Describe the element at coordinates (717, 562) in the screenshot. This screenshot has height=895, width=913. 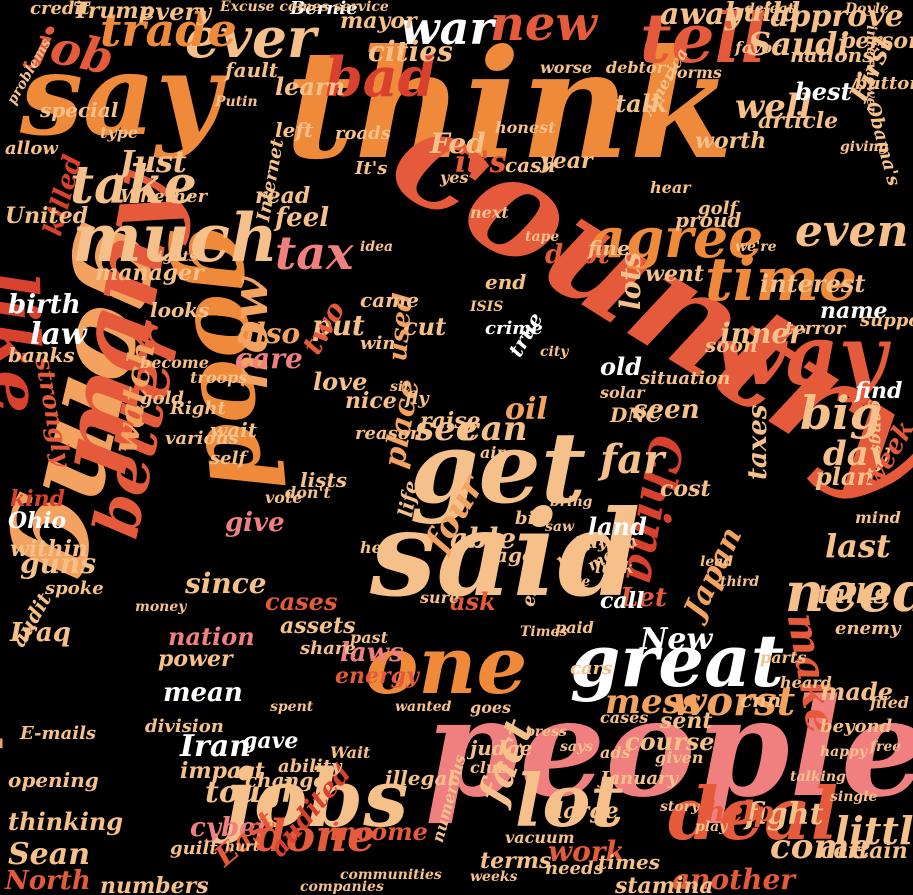
I see `word-lead: lead` at that location.